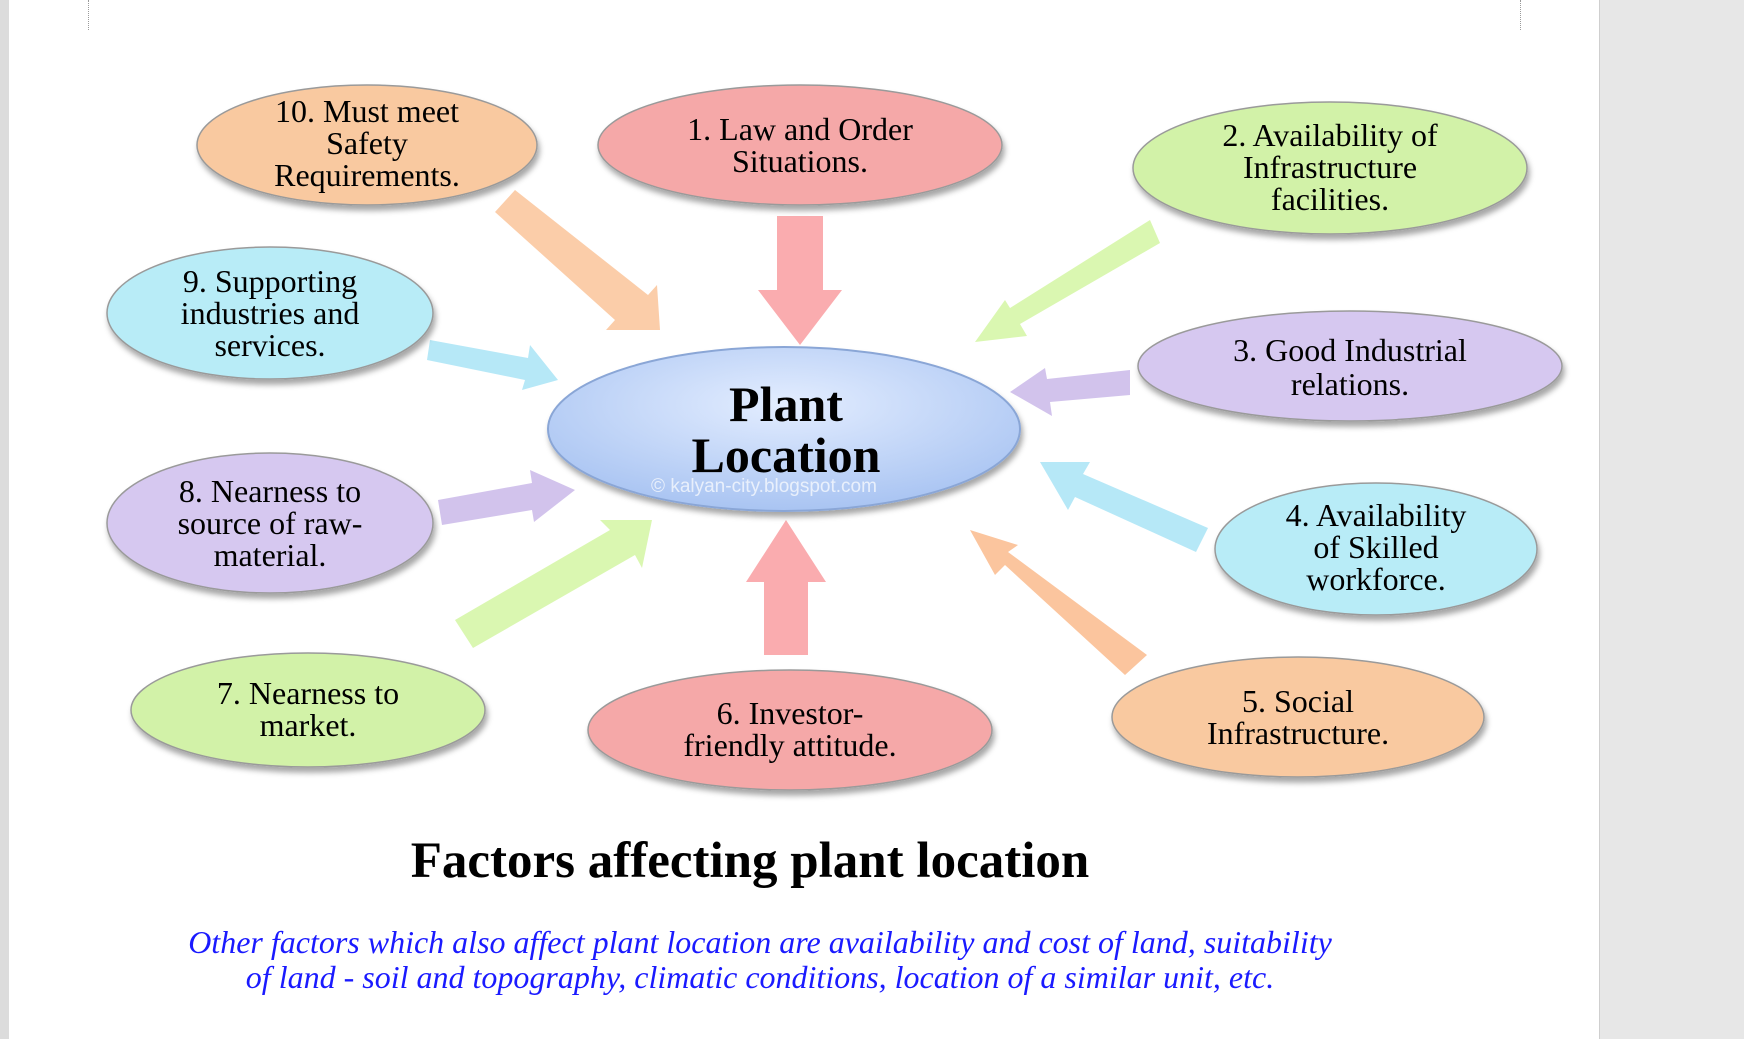 Image resolution: width=1744 pixels, height=1039 pixels. I want to click on factor-2-label-line-2: Infrastructure, so click(1330, 167).